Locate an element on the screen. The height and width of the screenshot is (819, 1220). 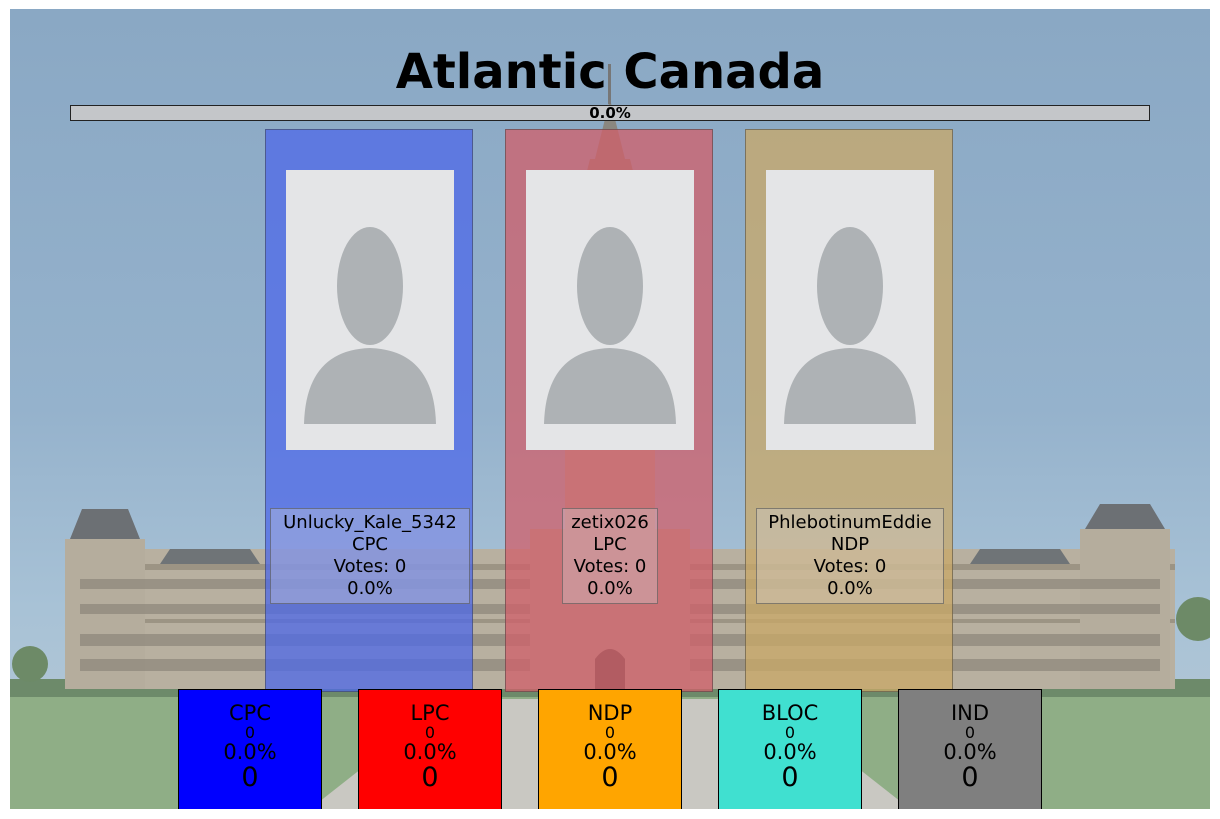
candidate-info: Unlucky_Kale_5342 CPC Votes: 0 0.0% is located at coordinates (370, 556).